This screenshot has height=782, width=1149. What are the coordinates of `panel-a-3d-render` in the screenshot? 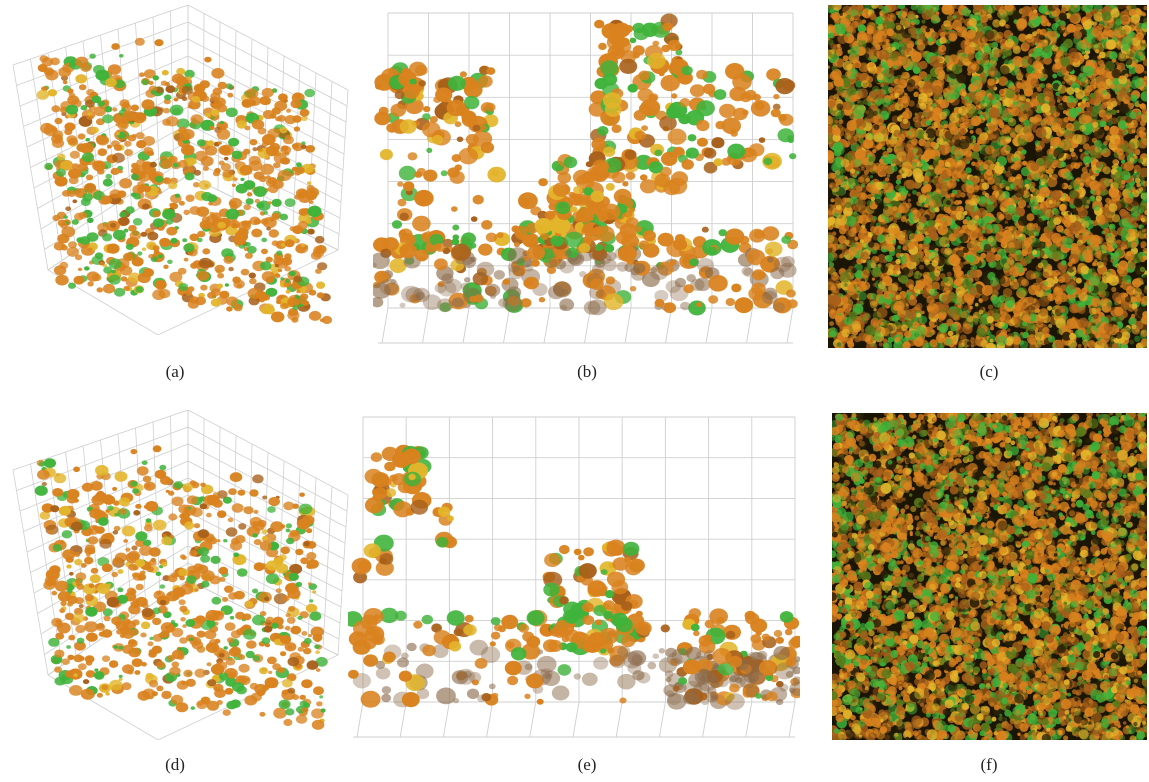 It's located at (180, 170).